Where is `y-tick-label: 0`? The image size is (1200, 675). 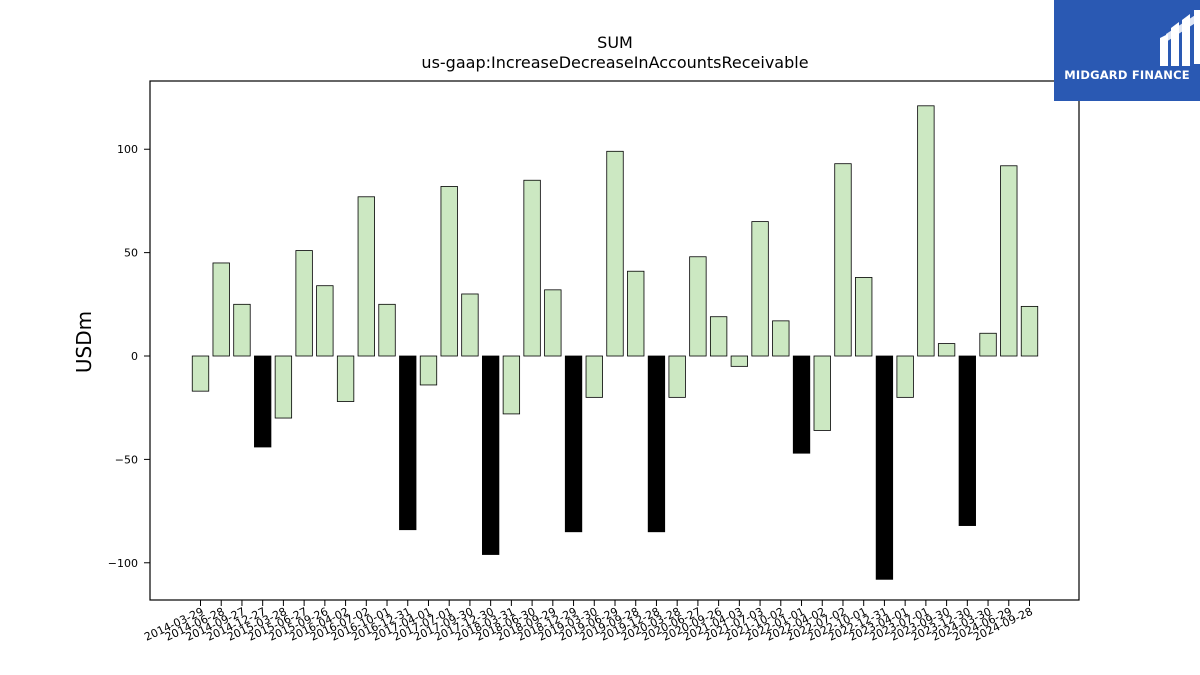 y-tick-label: 0 is located at coordinates (134, 356).